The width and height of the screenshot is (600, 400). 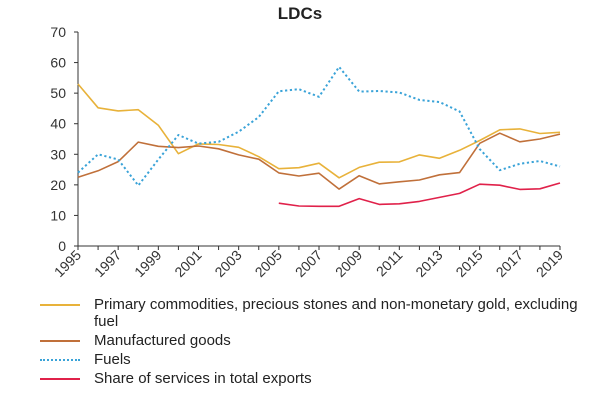 What do you see at coordinates (315, 378) in the screenshot?
I see `legend-item-3: Share of services in total exports` at bounding box center [315, 378].